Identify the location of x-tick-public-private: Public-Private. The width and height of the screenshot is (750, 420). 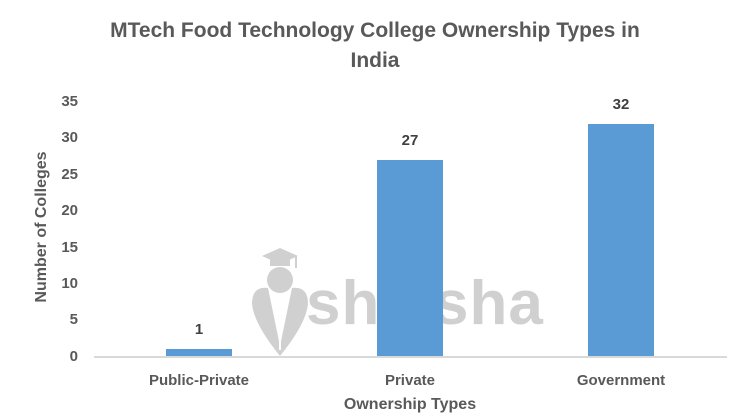
(199, 380).